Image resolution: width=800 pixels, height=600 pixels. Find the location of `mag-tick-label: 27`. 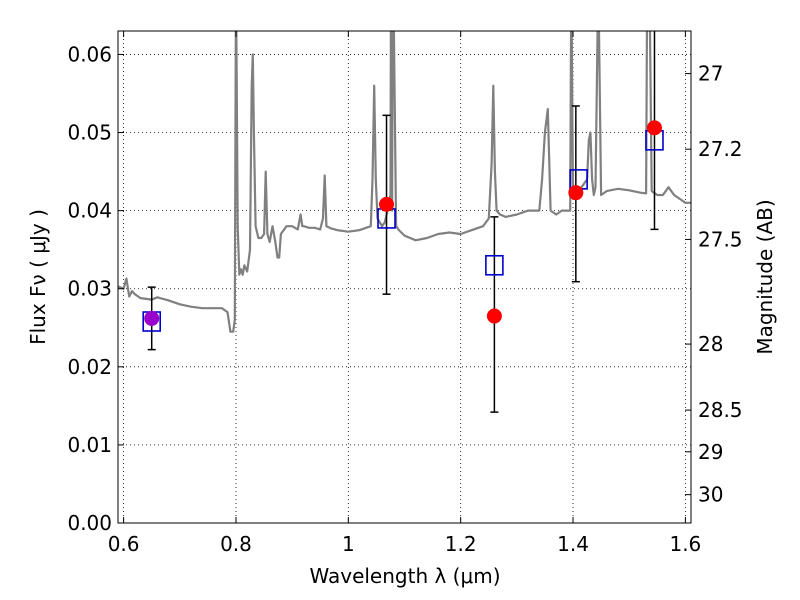

mag-tick-label: 27 is located at coordinates (710, 74).